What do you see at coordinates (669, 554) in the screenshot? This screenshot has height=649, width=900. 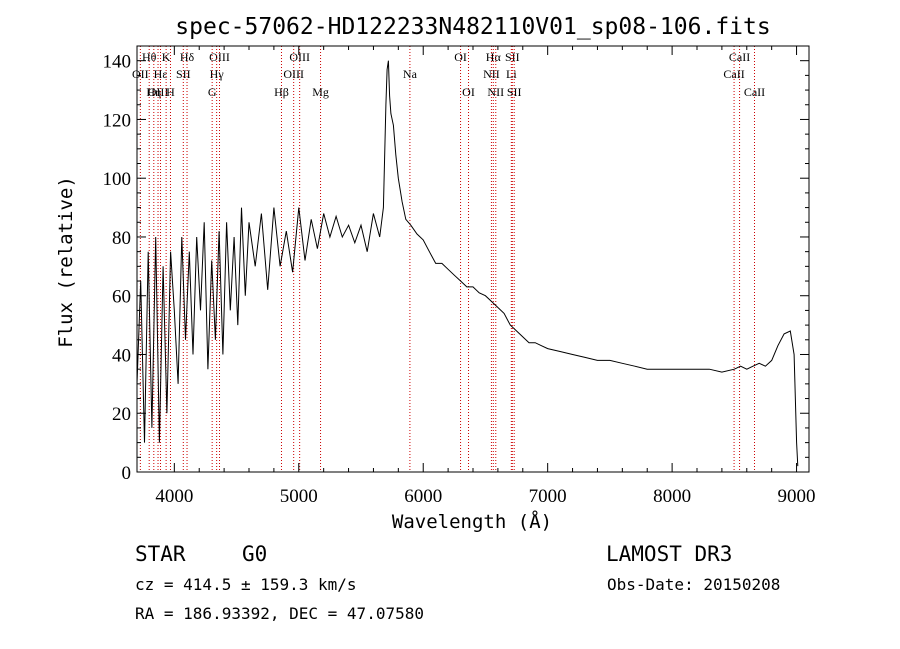 I see `survey-name: LAMOST DR3` at bounding box center [669, 554].